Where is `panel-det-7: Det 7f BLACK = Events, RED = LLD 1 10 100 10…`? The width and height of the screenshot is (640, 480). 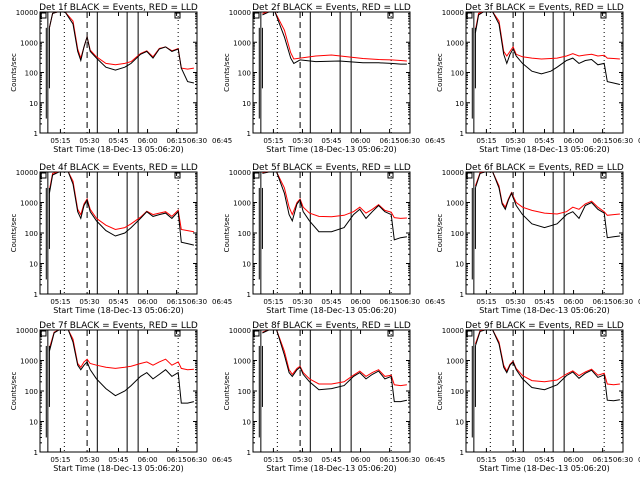 panel-det-7: Det 7f BLACK = Events, RED = LLD 1 10 100 10… is located at coordinates (121, 397).